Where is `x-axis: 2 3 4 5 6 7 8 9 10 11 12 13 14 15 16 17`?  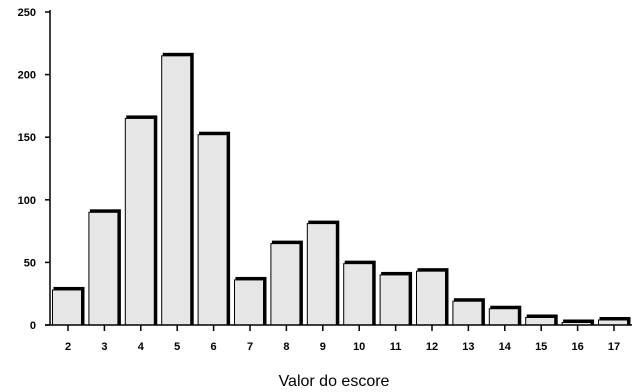
x-axis: 2 3 4 5 6 7 8 9 10 11 12 13 14 15 16 17 is located at coordinates (338, 338).